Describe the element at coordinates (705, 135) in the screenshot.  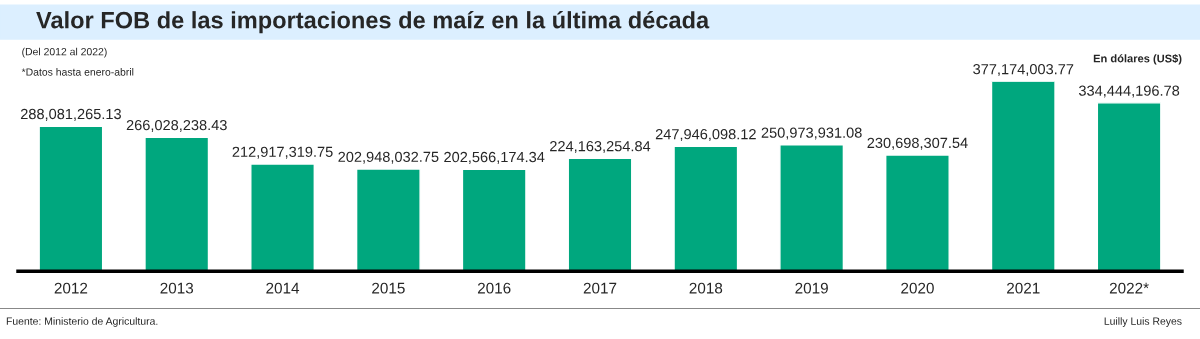
I see `data-label: 247,946,098.12` at that location.